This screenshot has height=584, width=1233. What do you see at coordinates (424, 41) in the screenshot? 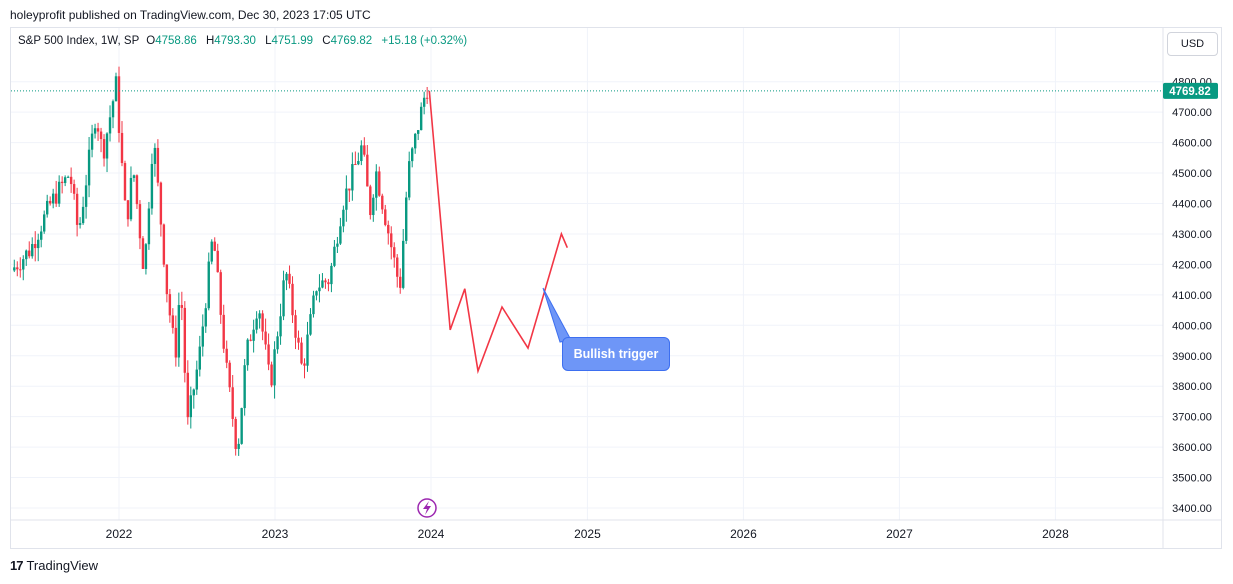
I see `legend-change: +15.18 (+0.32%)` at bounding box center [424, 41].